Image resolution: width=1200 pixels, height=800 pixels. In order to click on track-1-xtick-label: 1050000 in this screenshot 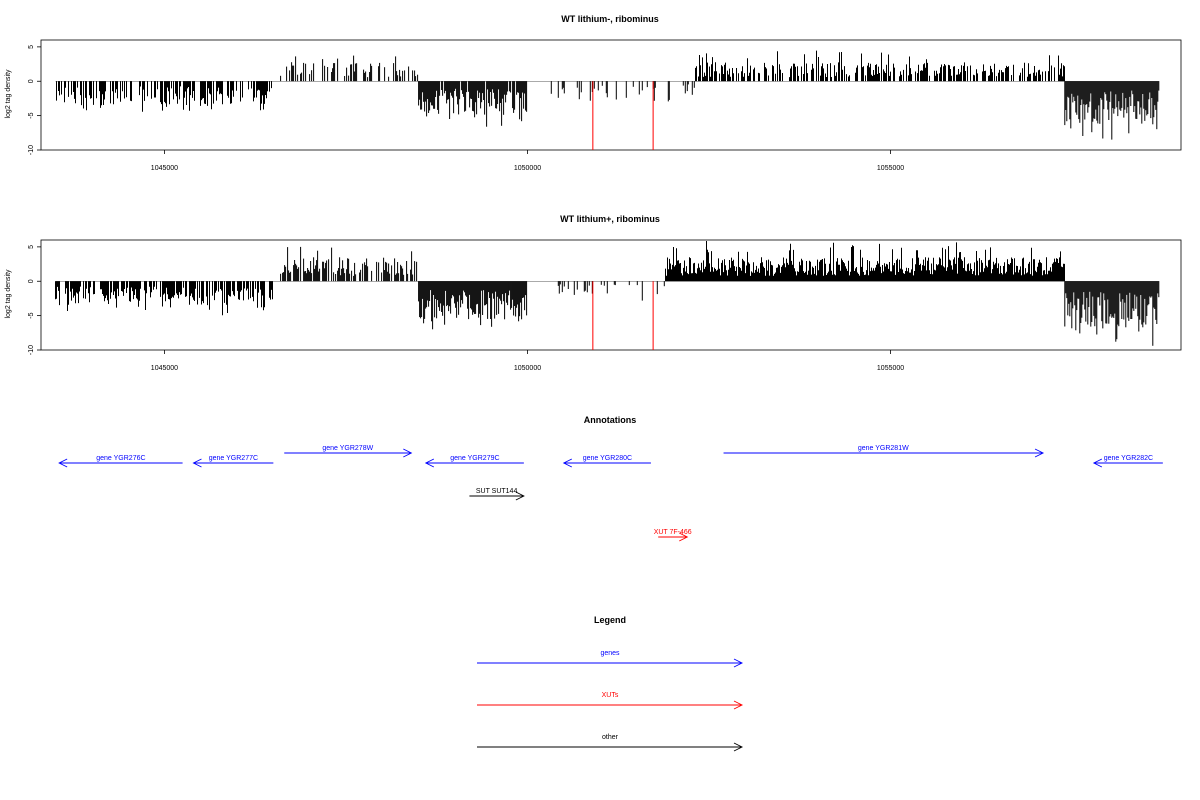, I will do `click(527, 168)`.